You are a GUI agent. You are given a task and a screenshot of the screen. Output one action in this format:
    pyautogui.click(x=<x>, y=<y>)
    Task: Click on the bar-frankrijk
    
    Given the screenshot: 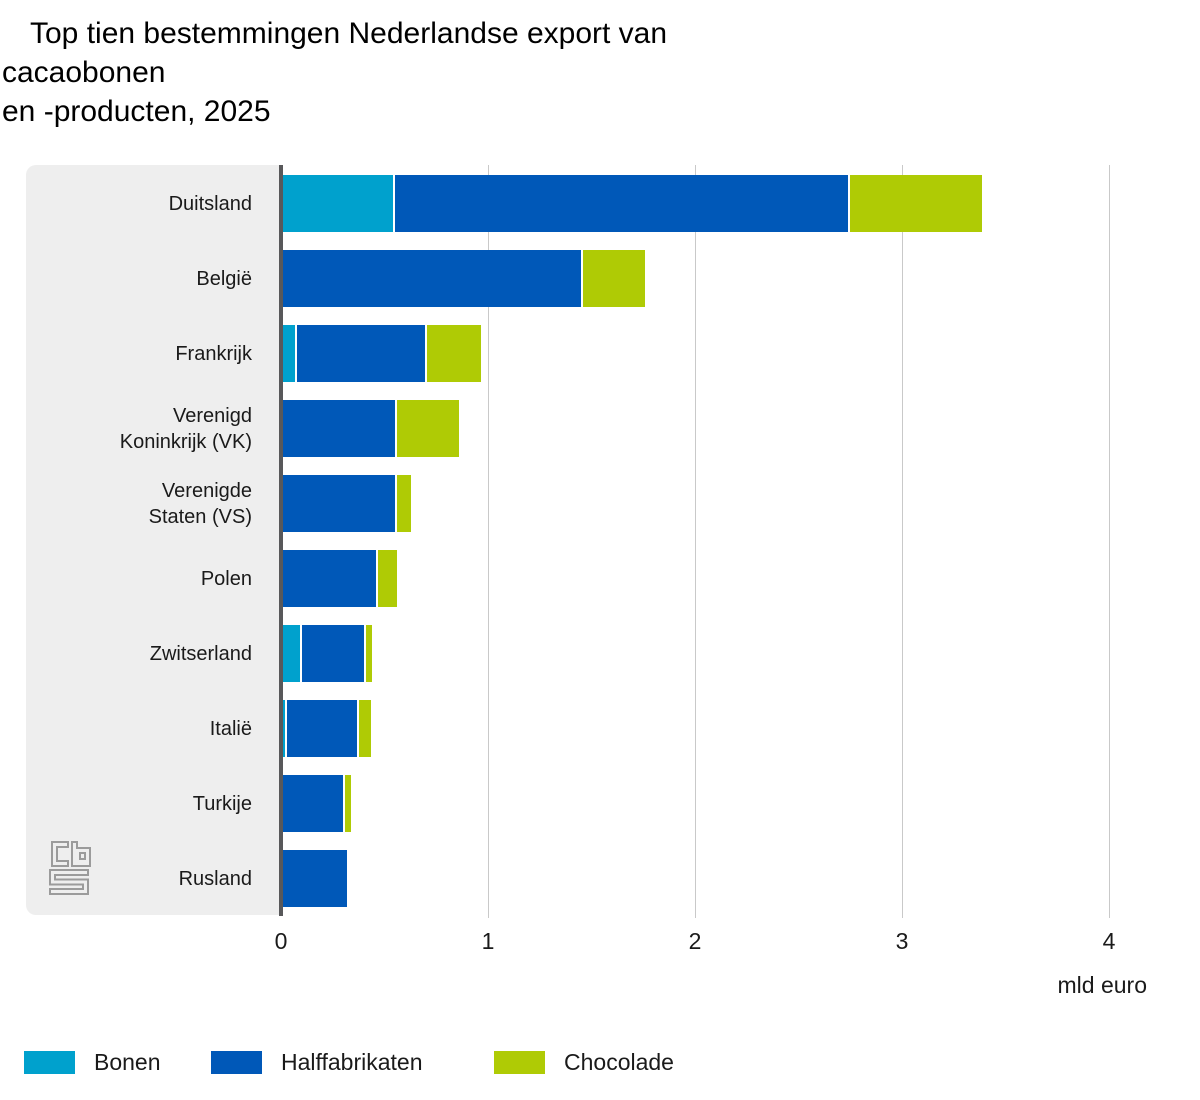 What is the action you would take?
    pyautogui.click(x=382, y=353)
    